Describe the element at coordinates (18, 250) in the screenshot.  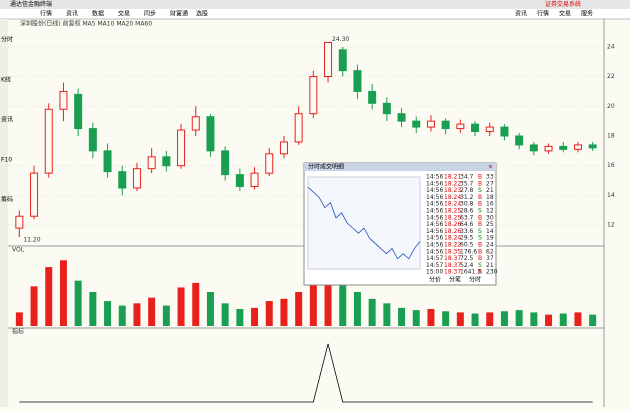
I see `volume-label: VOL` at that location.